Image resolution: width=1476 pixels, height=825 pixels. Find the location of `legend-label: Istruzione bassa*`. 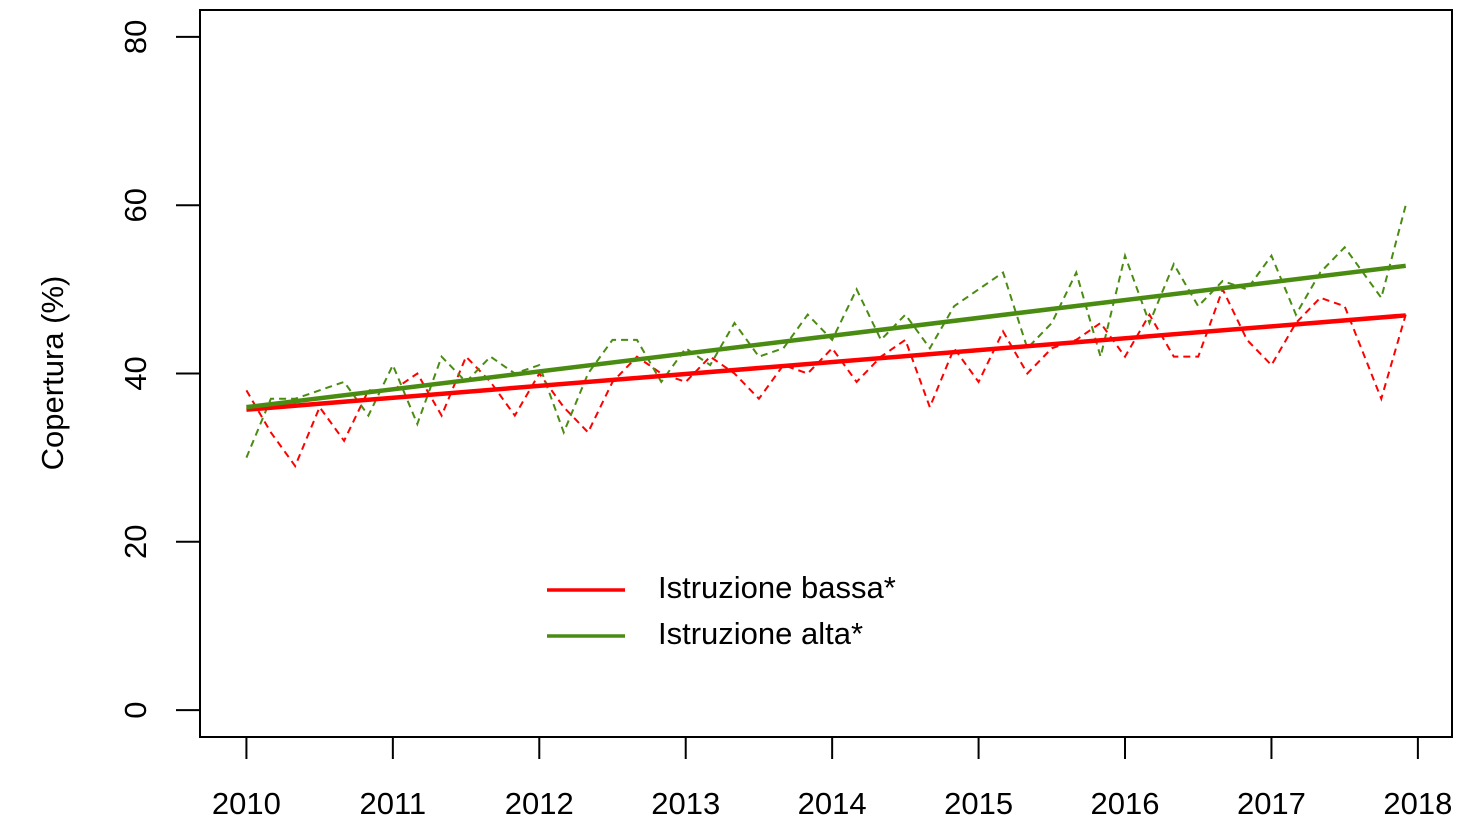

legend-label: Istruzione bassa* is located at coordinates (777, 587).